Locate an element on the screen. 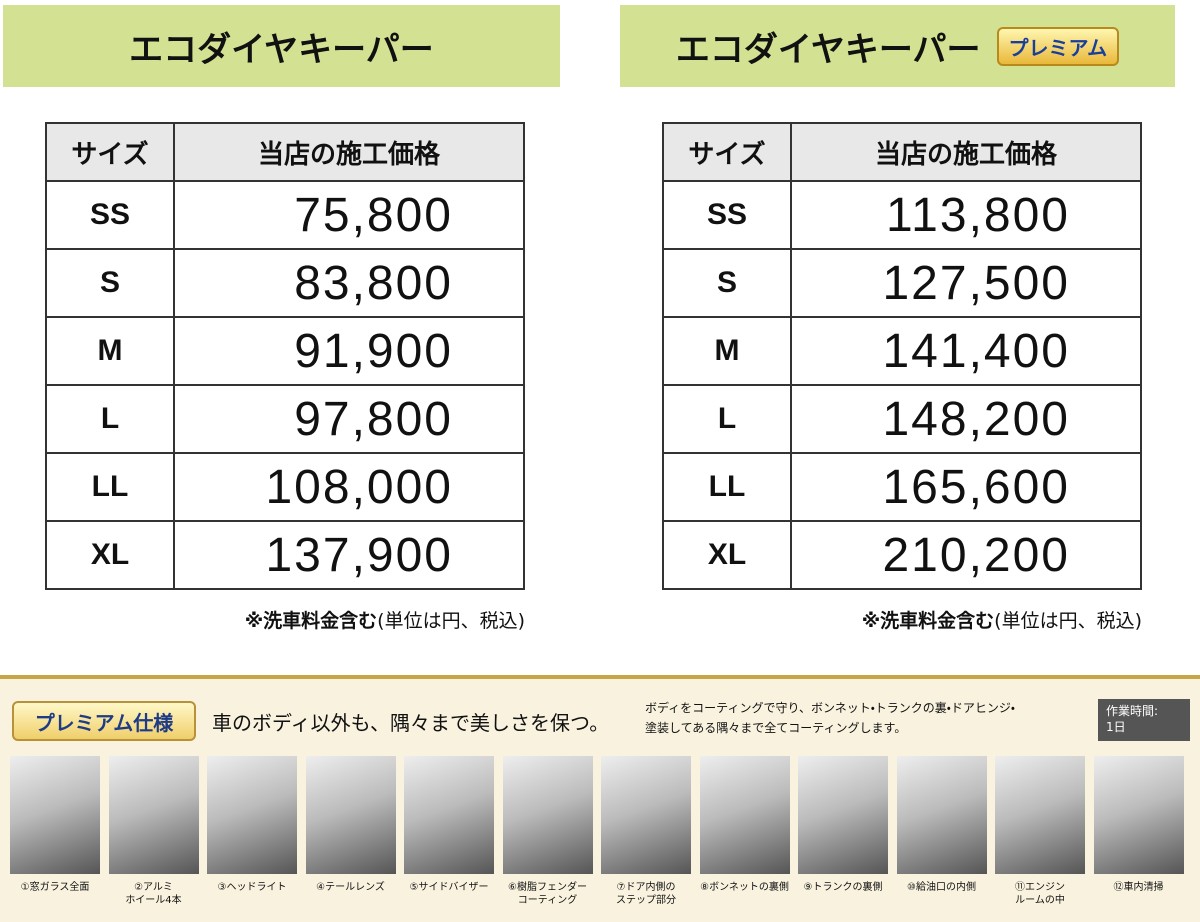  step-caption: ⑩給油口の内側 is located at coordinates (942, 887).